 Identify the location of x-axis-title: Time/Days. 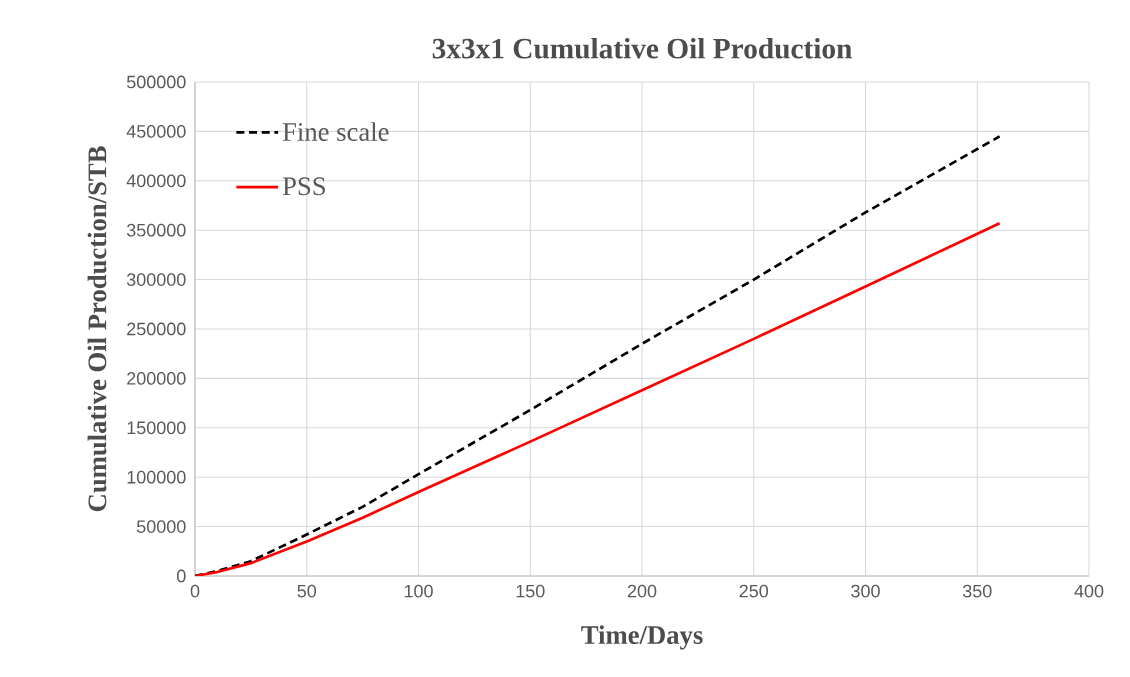
(642, 637).